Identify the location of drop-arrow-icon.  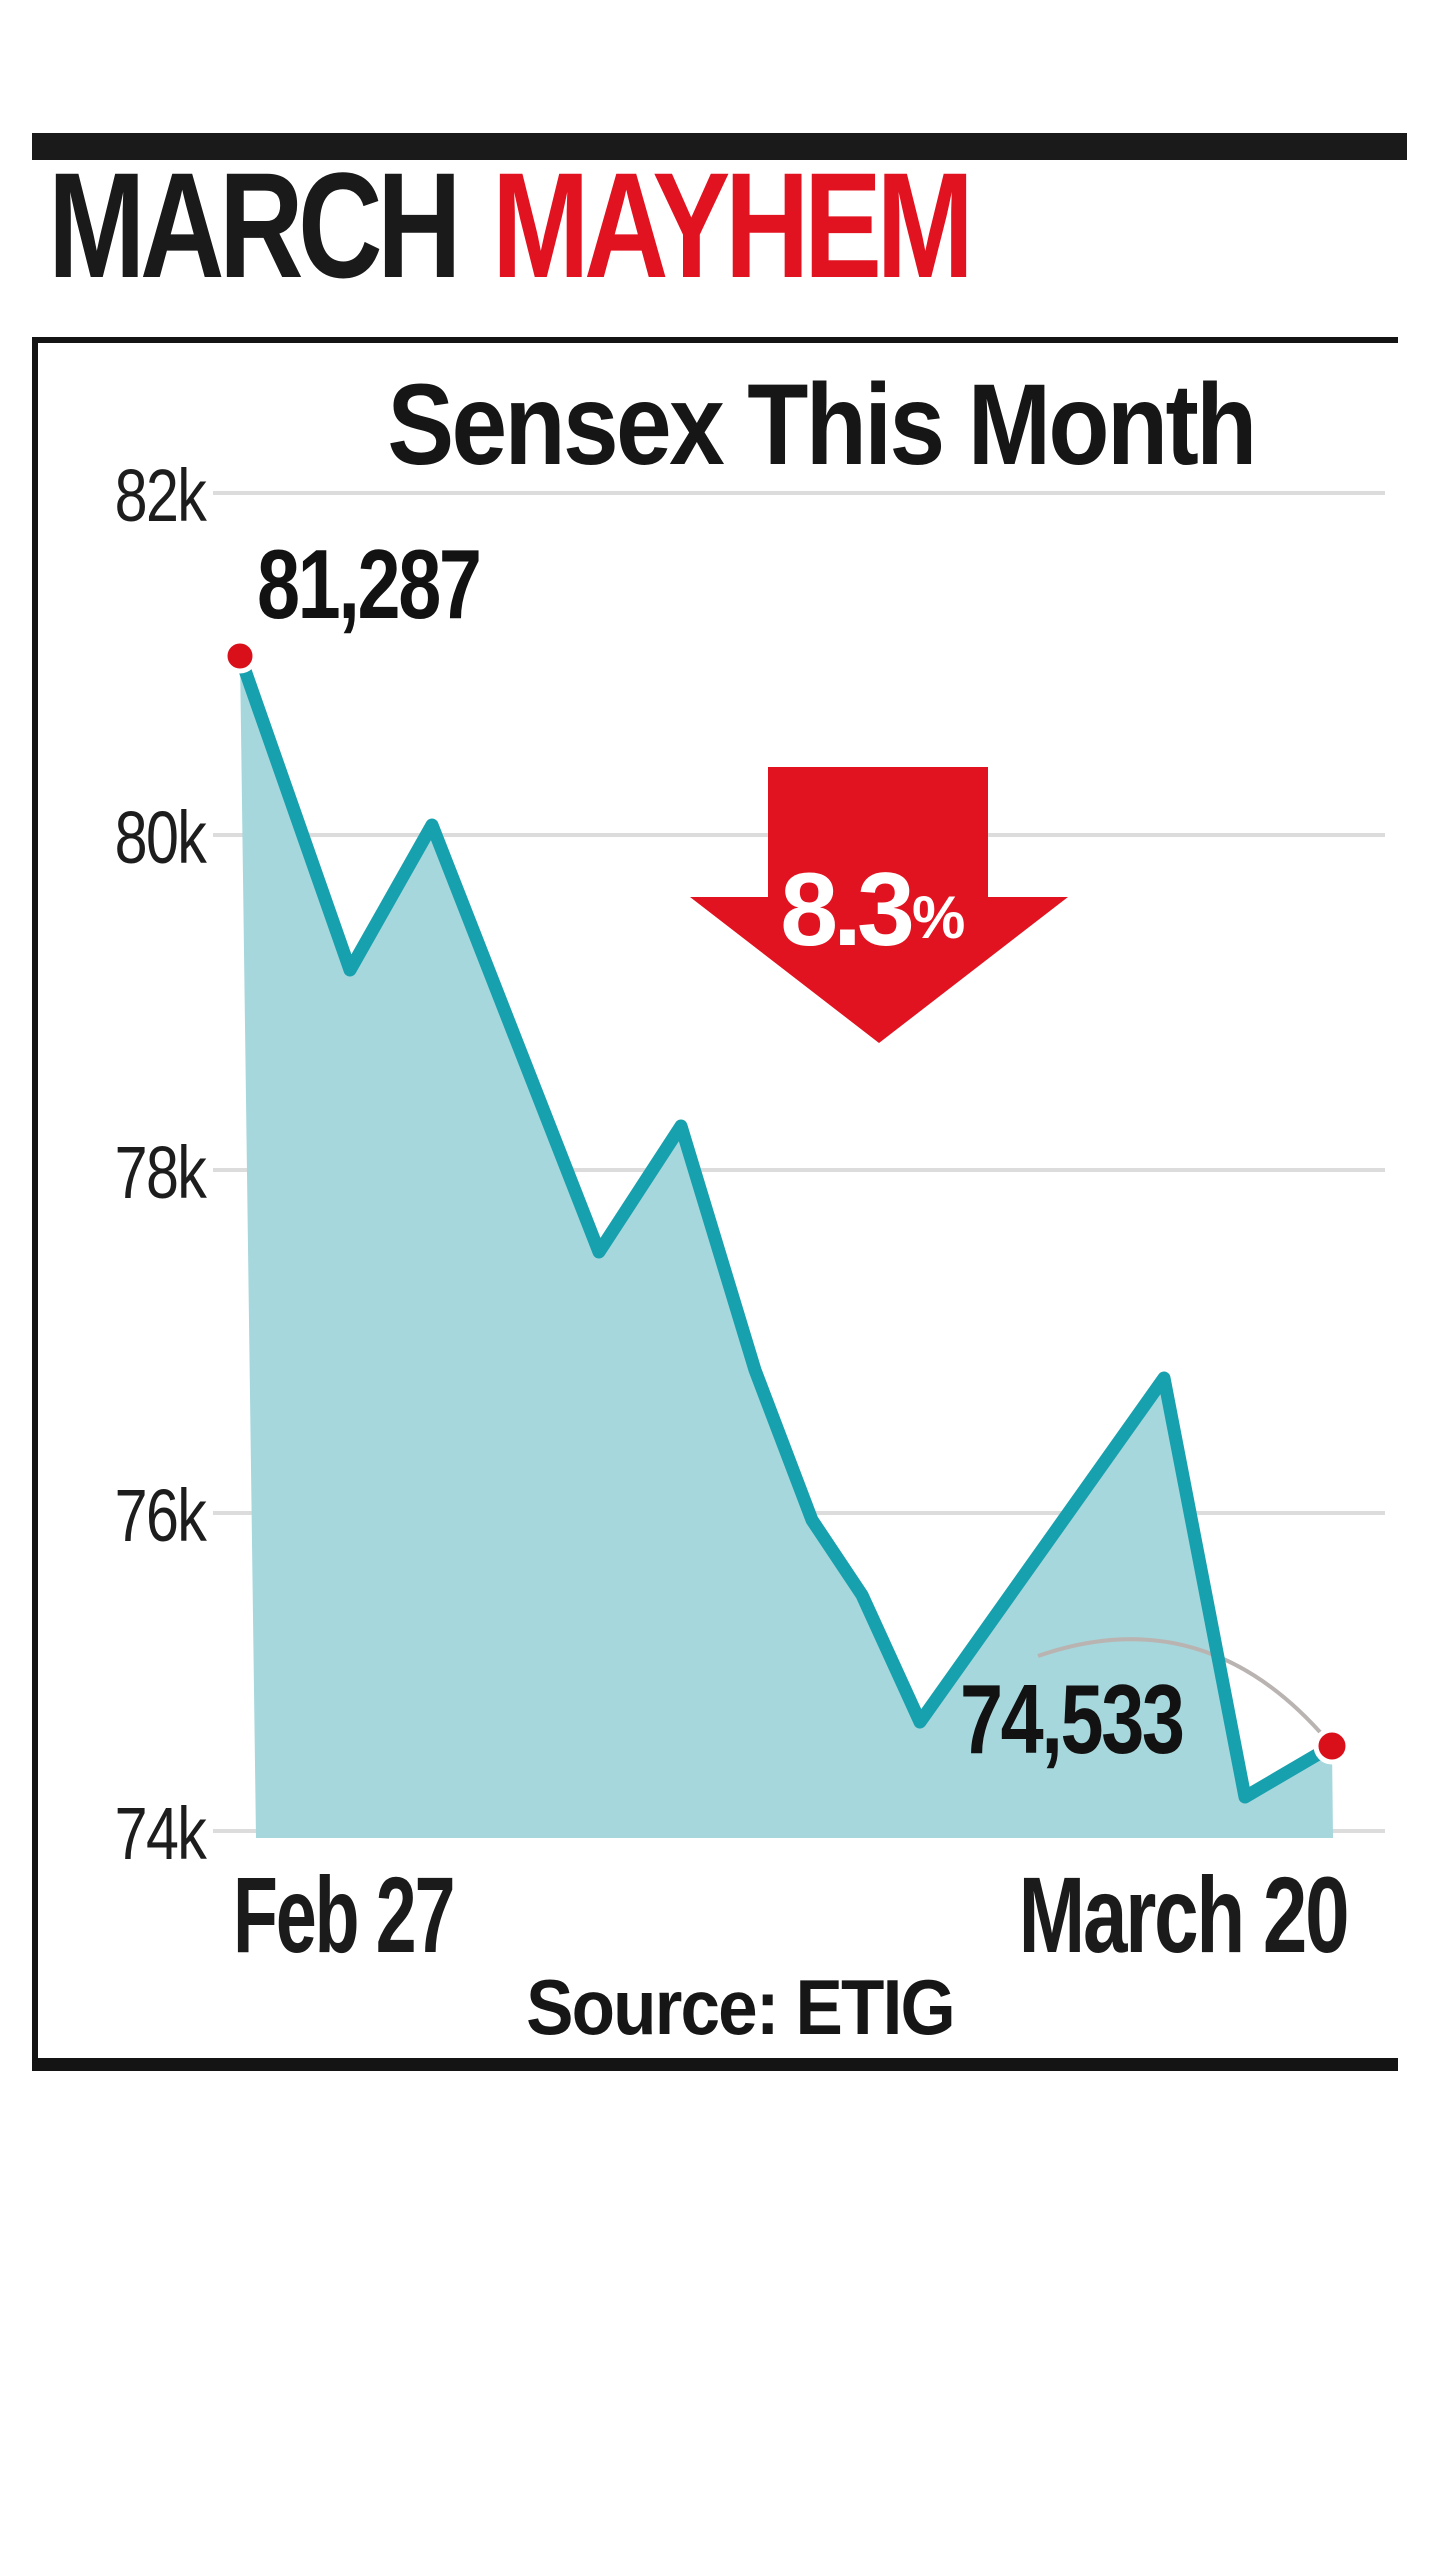
(879, 905).